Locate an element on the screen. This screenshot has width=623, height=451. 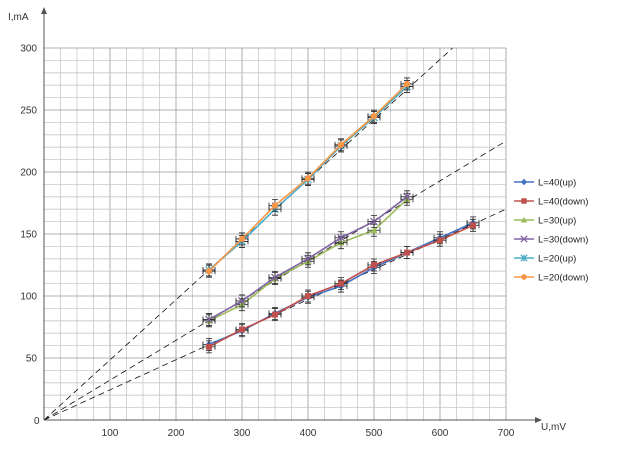
y-tick-label: 150 is located at coordinates (28, 235).